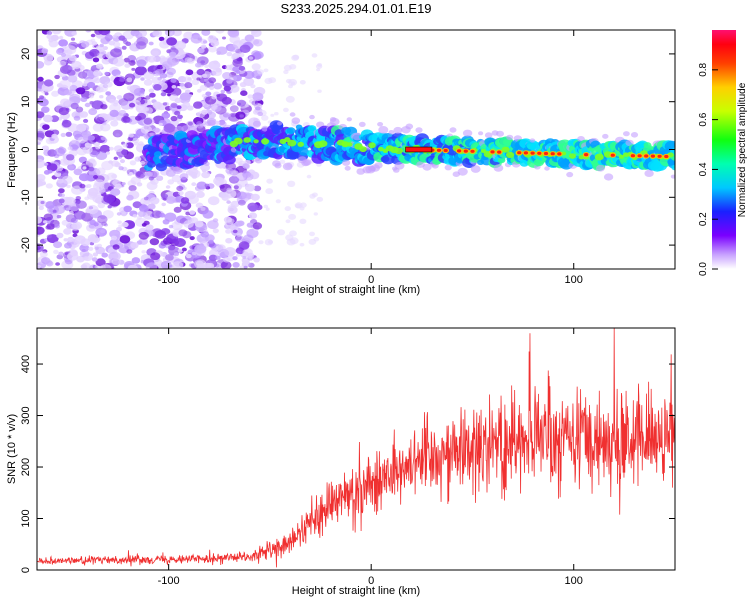 This screenshot has width=750, height=600. What do you see at coordinates (26, 415) in the screenshot?
I see `y-tick-label: 300` at bounding box center [26, 415].